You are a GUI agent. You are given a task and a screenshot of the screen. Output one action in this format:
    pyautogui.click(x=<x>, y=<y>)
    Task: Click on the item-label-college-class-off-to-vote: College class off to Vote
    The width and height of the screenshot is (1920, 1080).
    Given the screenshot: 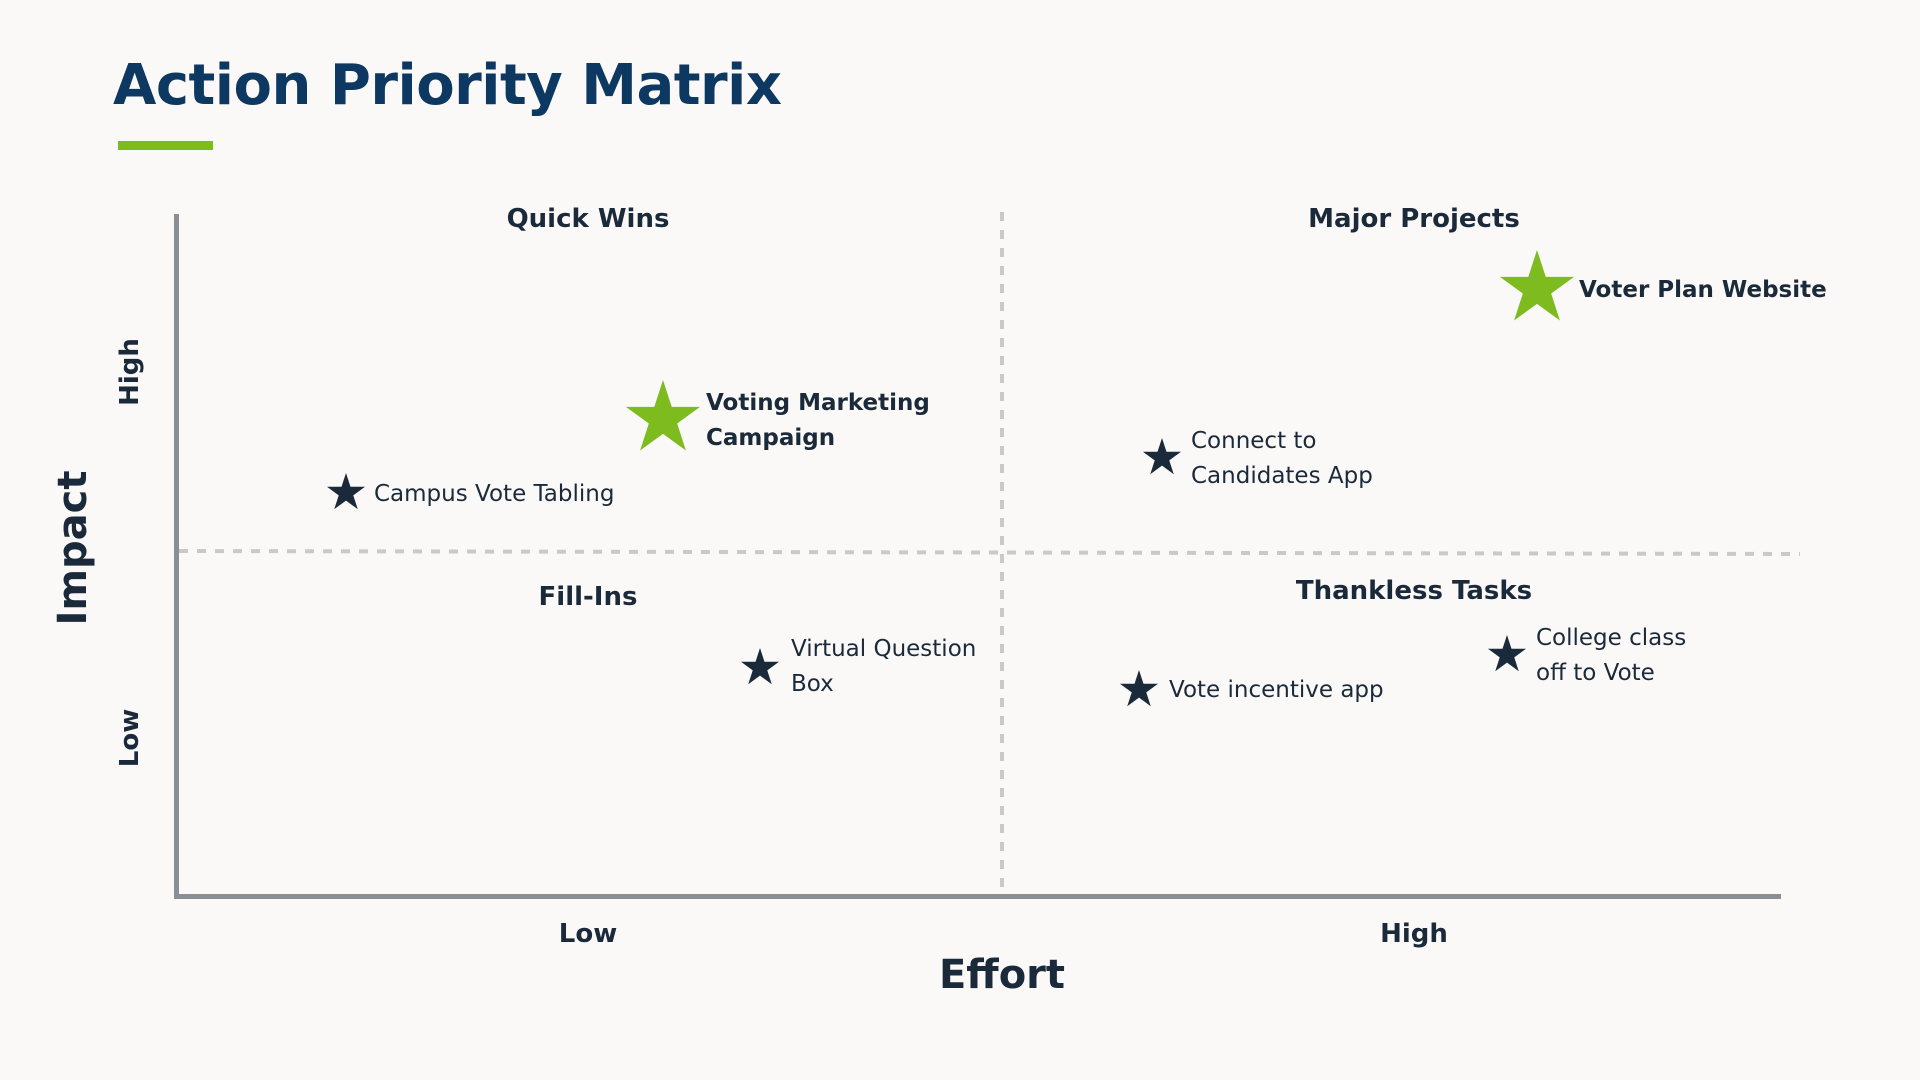 What is the action you would take?
    pyautogui.click(x=1611, y=656)
    